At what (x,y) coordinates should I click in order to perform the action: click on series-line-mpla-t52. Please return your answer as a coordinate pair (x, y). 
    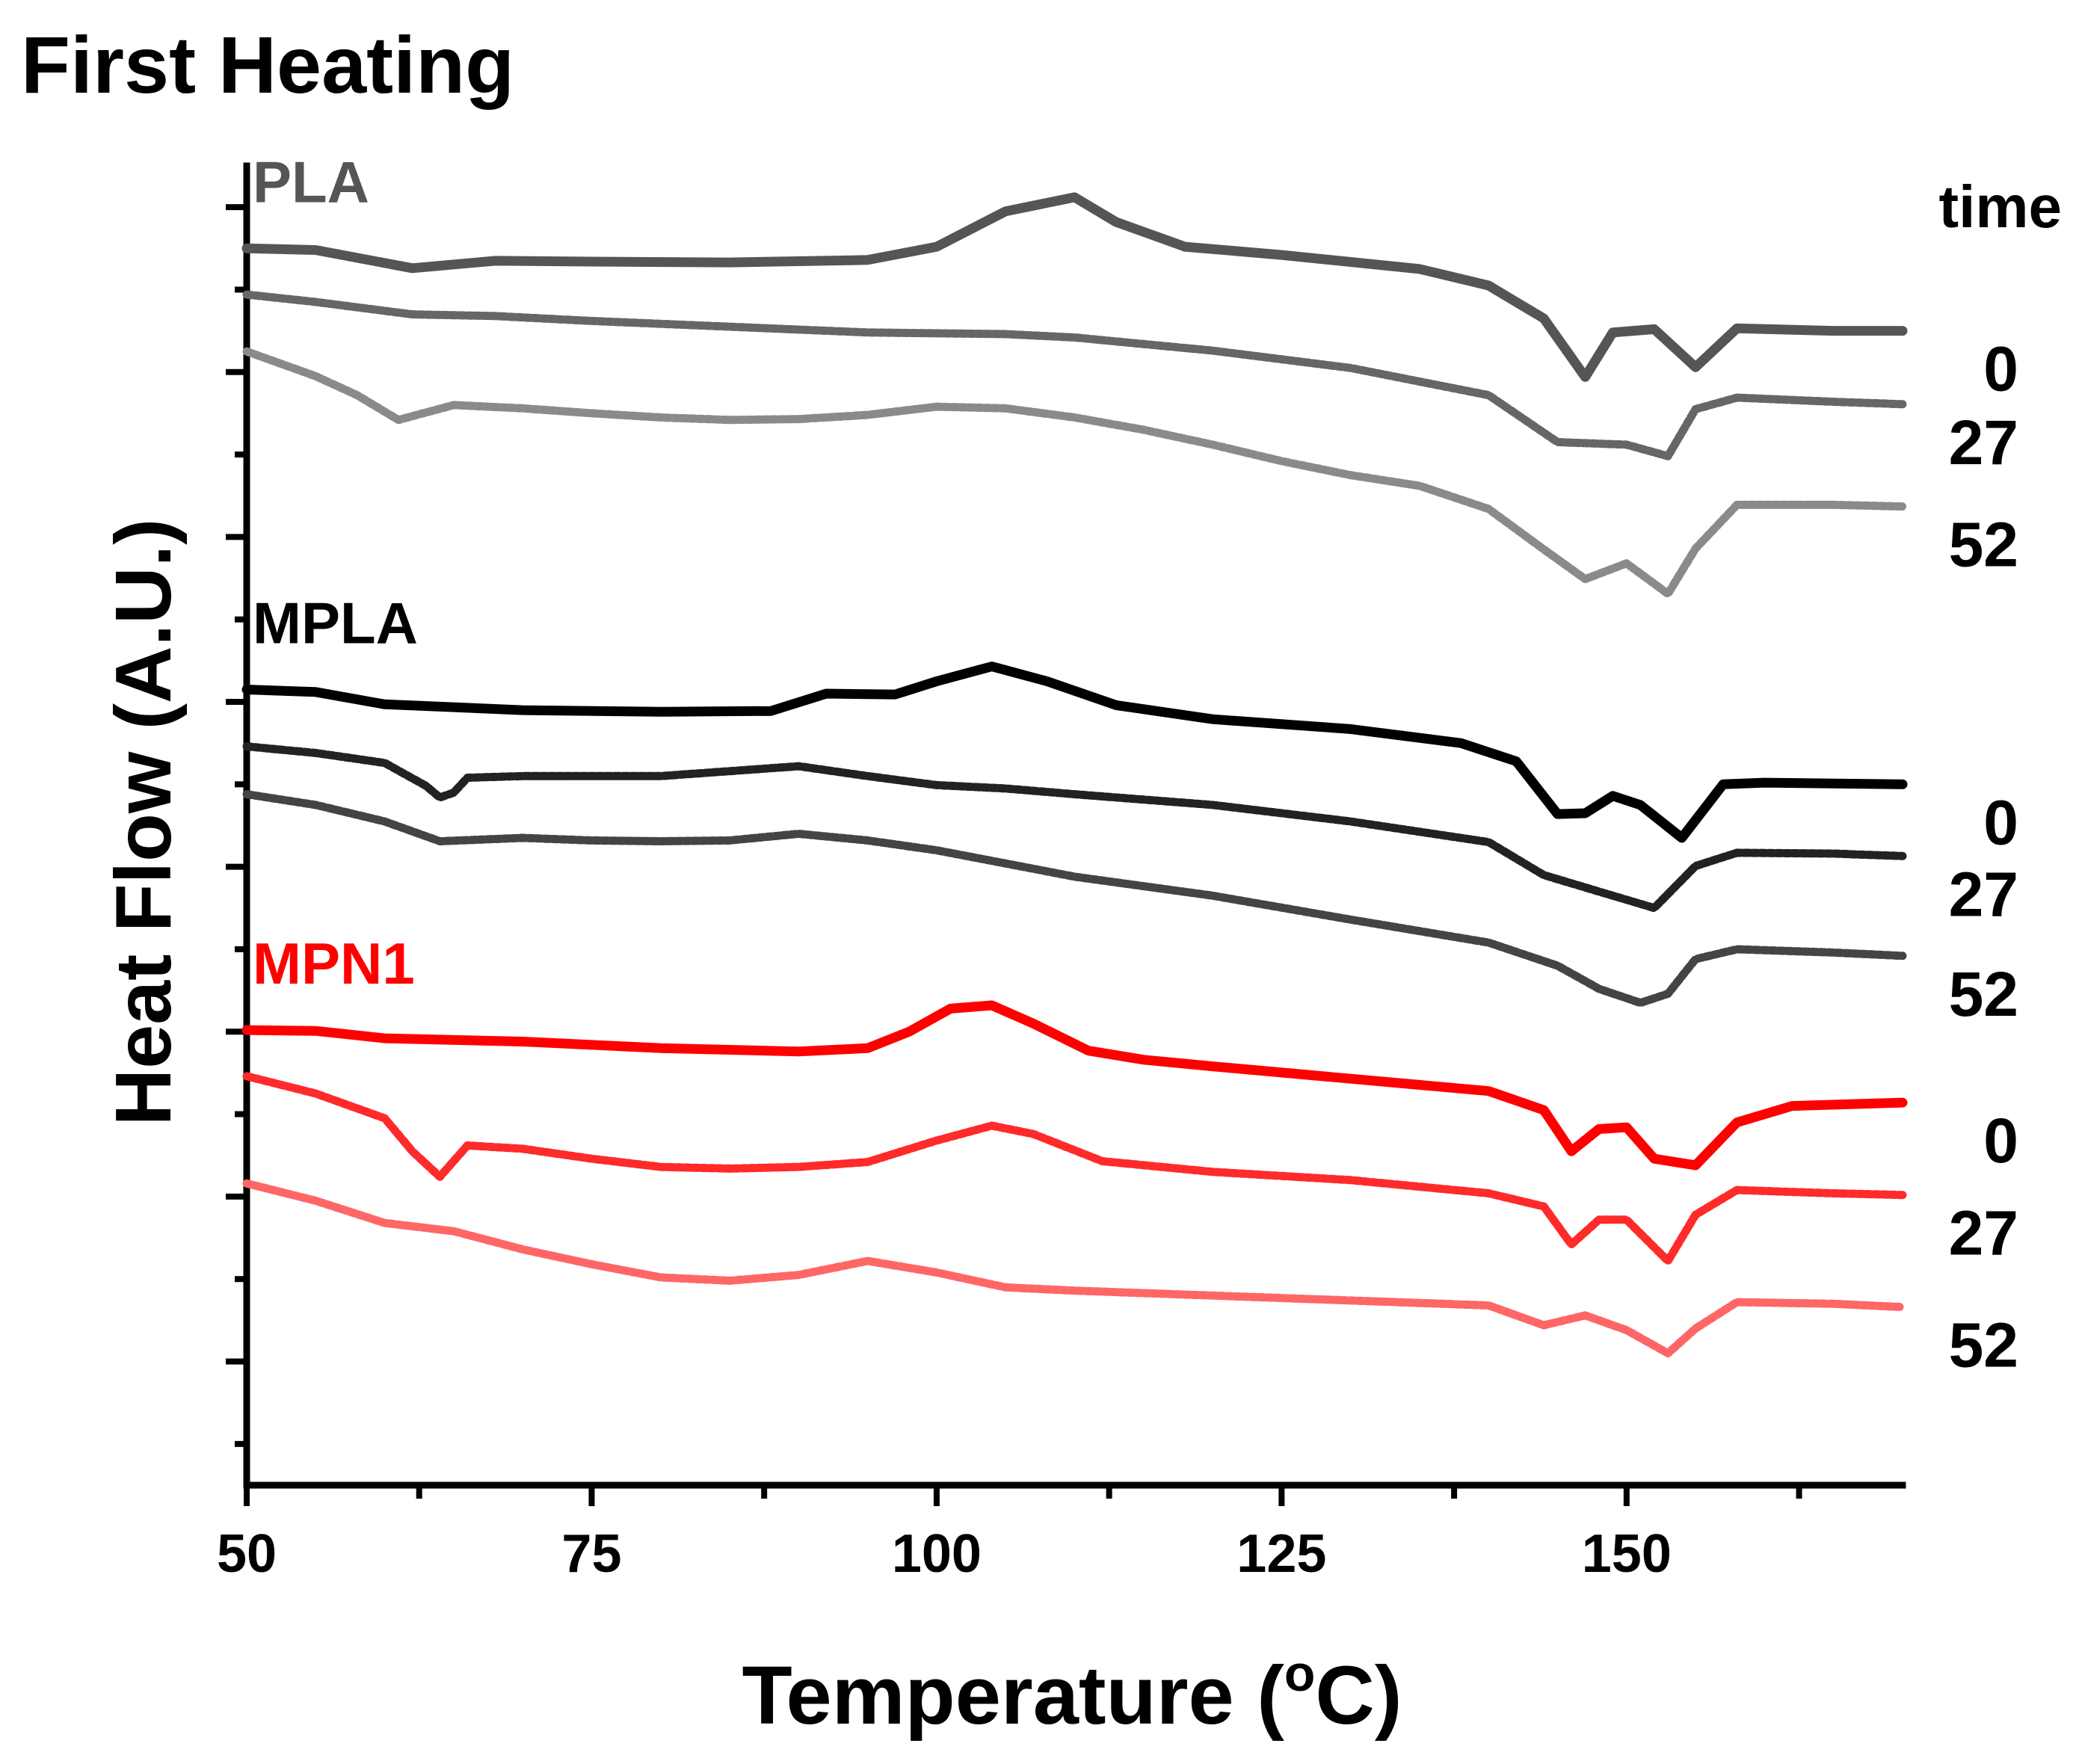
    Looking at the image, I should click on (1074, 899).